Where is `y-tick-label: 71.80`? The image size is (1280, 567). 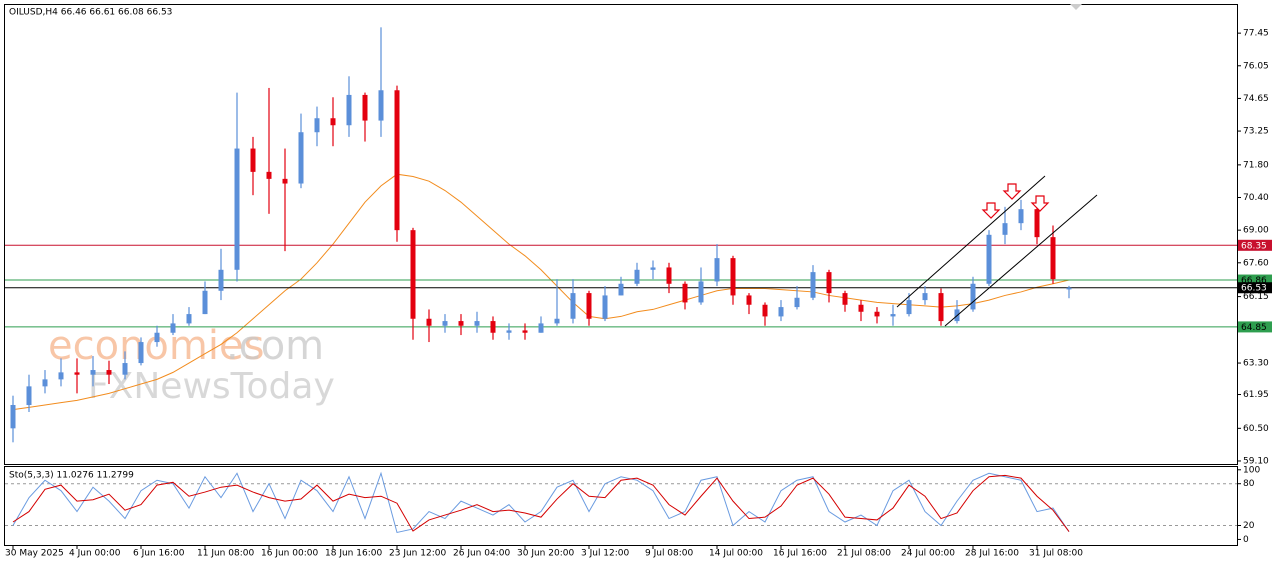
y-tick-label: 71.80 is located at coordinates (1256, 165).